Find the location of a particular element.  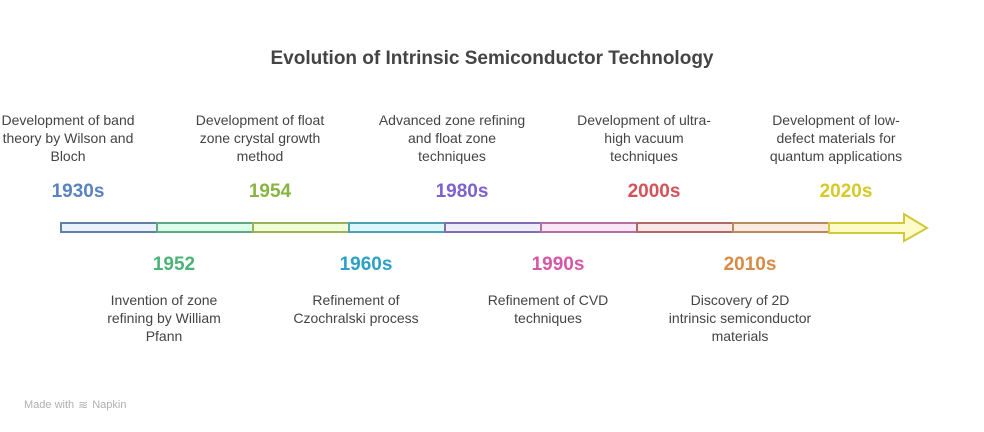

event-year: 1960s is located at coordinates (366, 264).